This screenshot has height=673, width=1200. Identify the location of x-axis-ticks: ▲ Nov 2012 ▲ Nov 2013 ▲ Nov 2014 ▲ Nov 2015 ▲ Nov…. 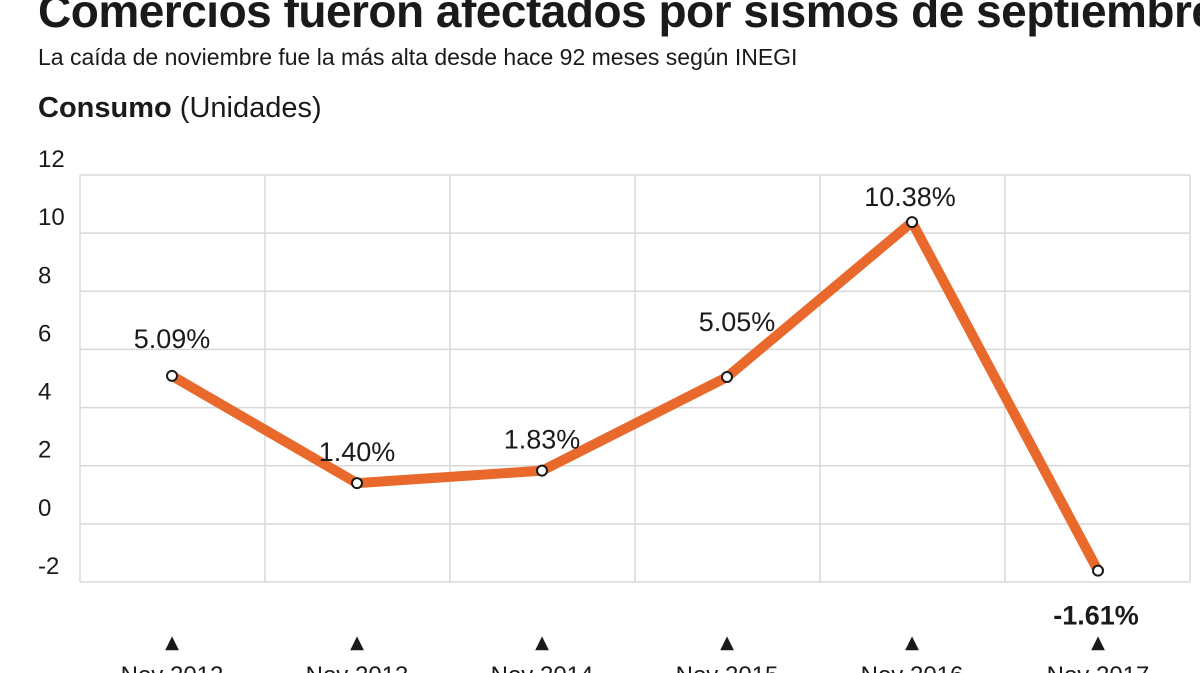
(635, 652).